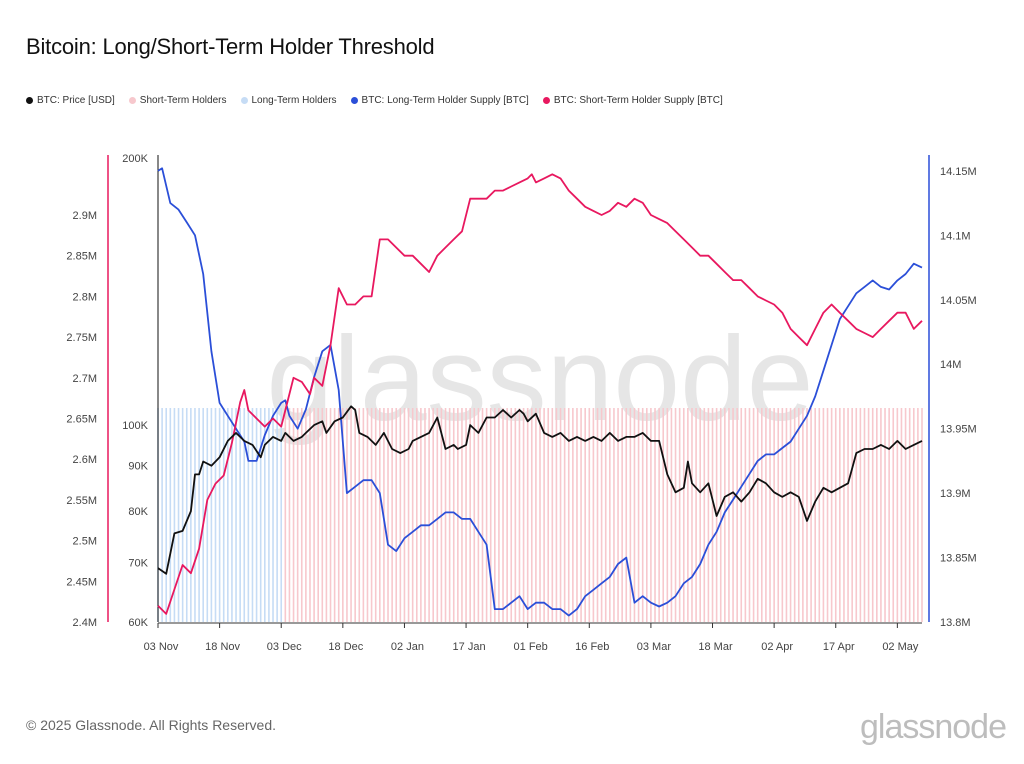 This screenshot has width=1024, height=764. What do you see at coordinates (900, 647) in the screenshot?
I see `x-axis-tick-label: 02 May` at bounding box center [900, 647].